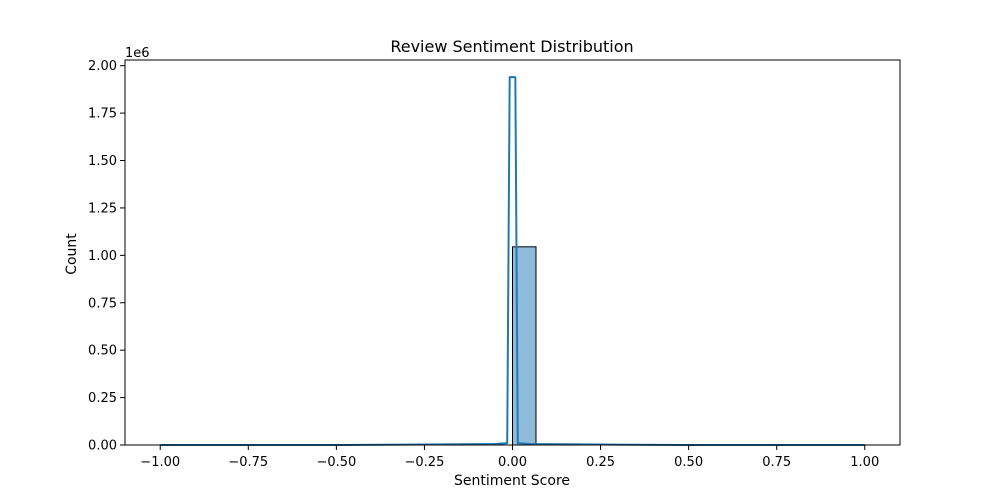 The image size is (1000, 500). What do you see at coordinates (102, 114) in the screenshot?
I see `y-tick-label: 1.75` at bounding box center [102, 114].